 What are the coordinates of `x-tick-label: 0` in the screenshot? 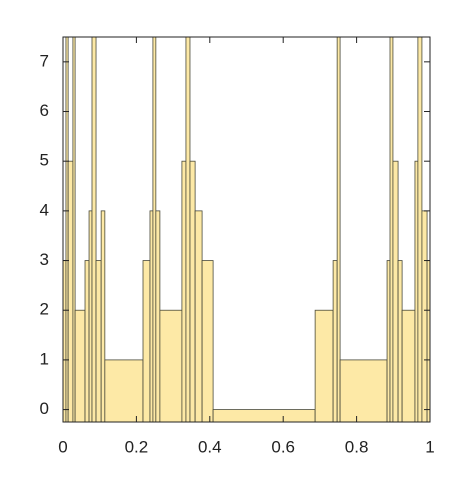 It's located at (62, 446).